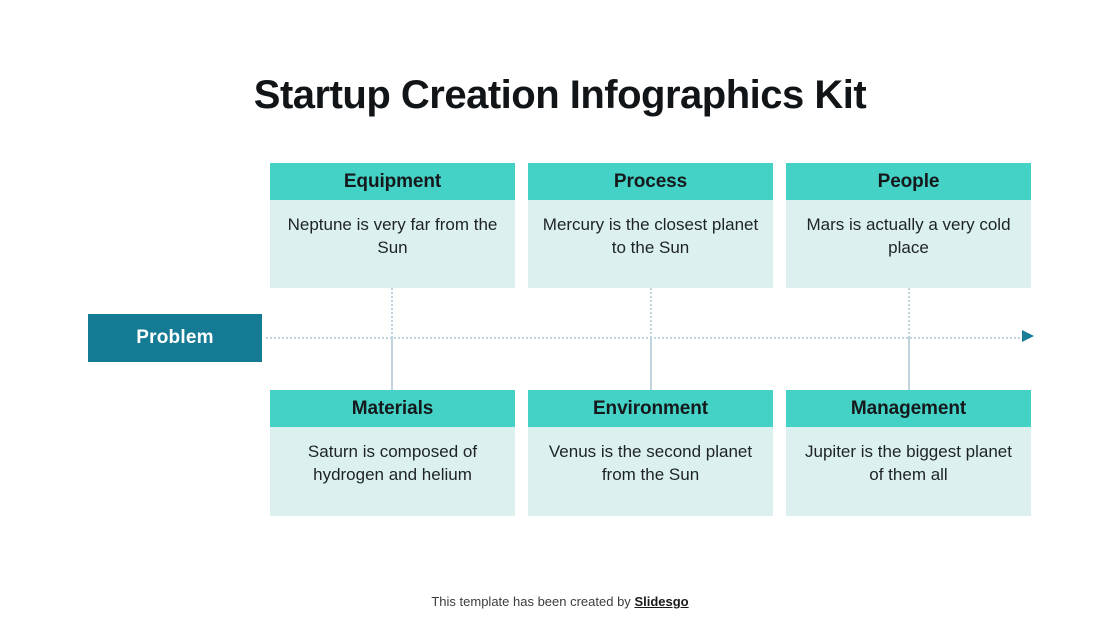  I want to click on arrow-head-icon, so click(1028, 336).